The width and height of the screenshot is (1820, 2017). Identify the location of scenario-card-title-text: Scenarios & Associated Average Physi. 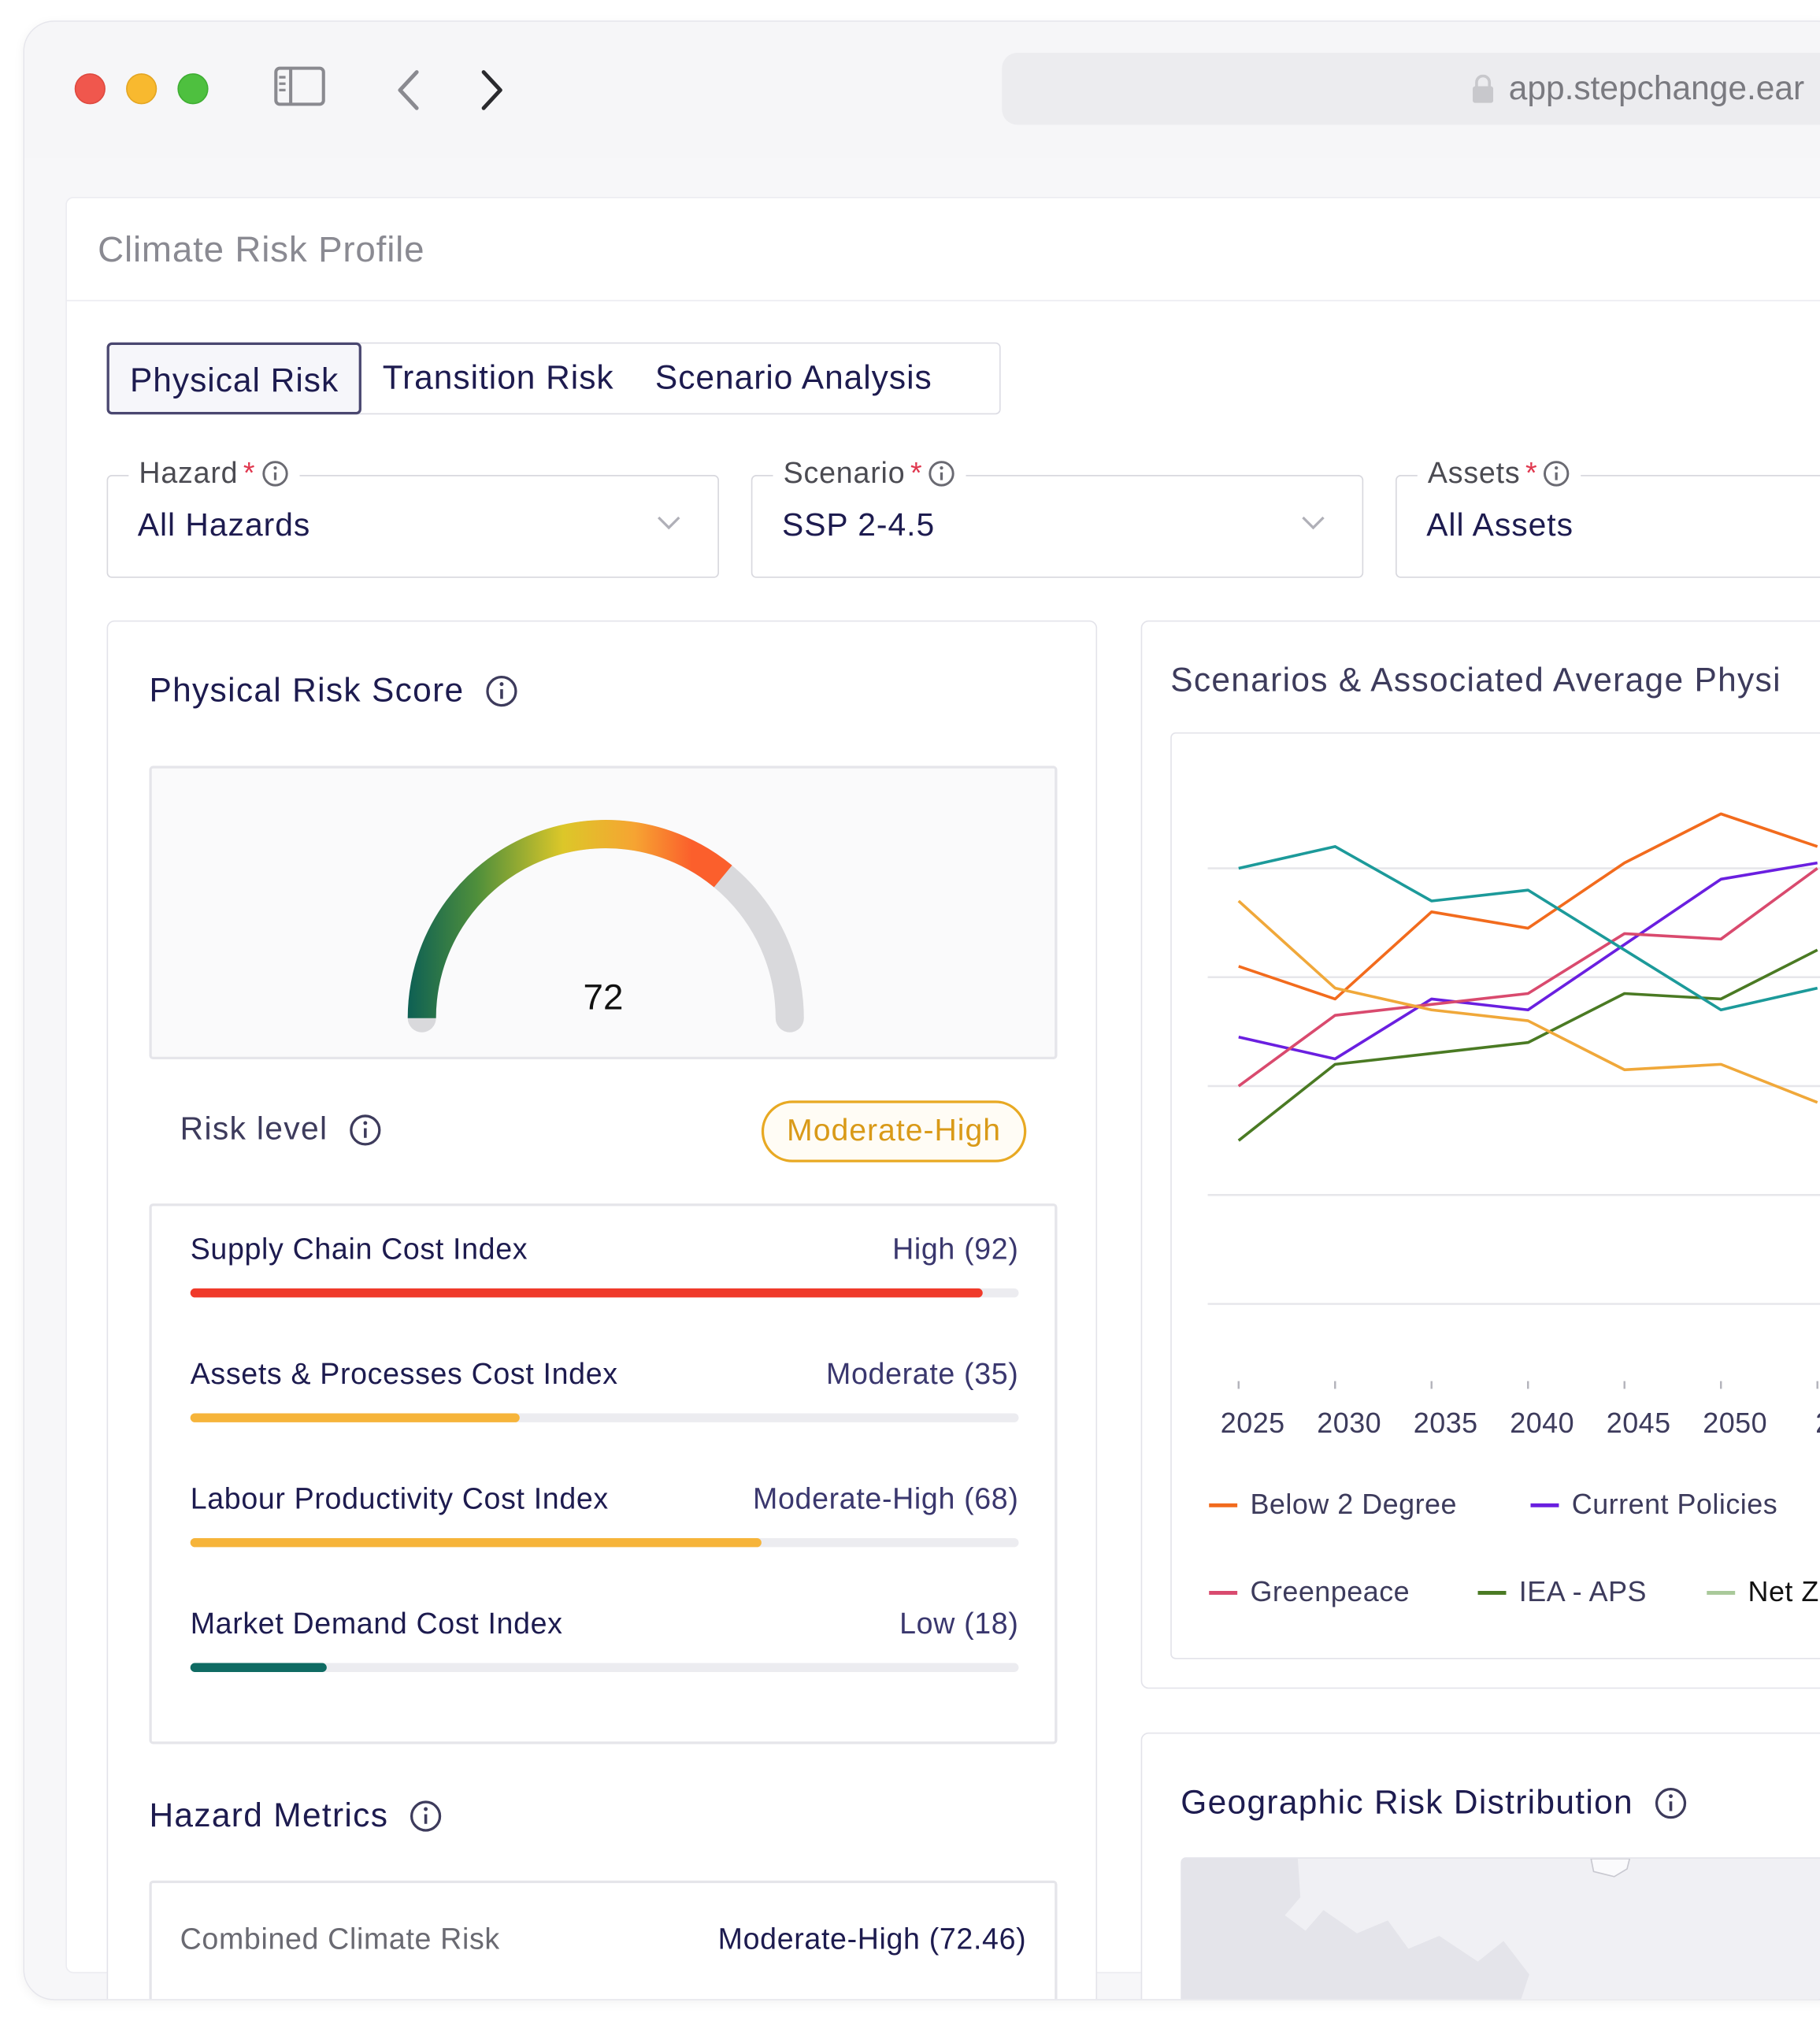
(1475, 679).